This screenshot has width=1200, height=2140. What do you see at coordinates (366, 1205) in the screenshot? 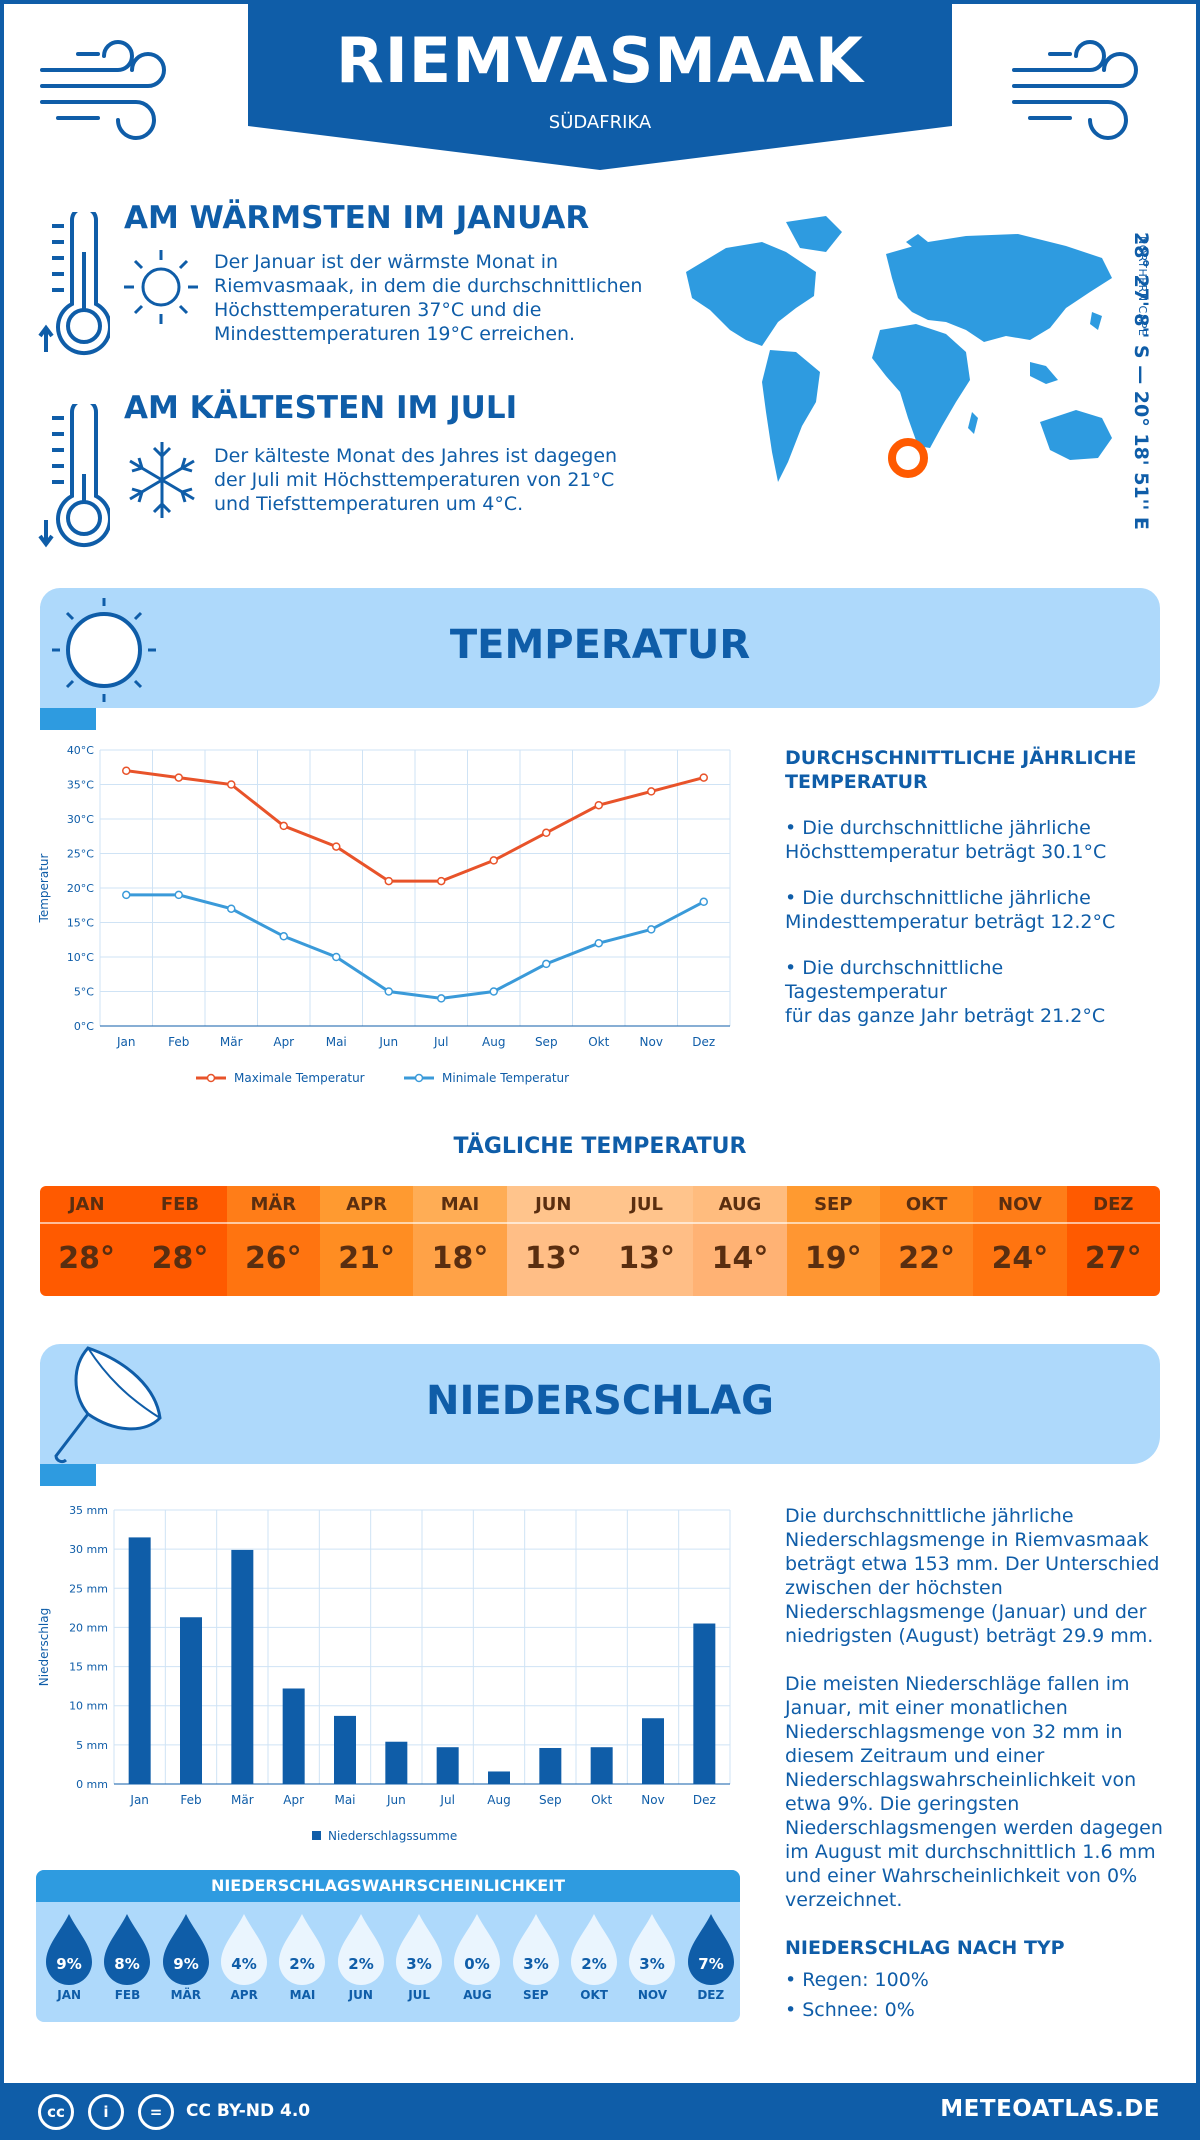
I see `month-label: APR` at bounding box center [366, 1205].